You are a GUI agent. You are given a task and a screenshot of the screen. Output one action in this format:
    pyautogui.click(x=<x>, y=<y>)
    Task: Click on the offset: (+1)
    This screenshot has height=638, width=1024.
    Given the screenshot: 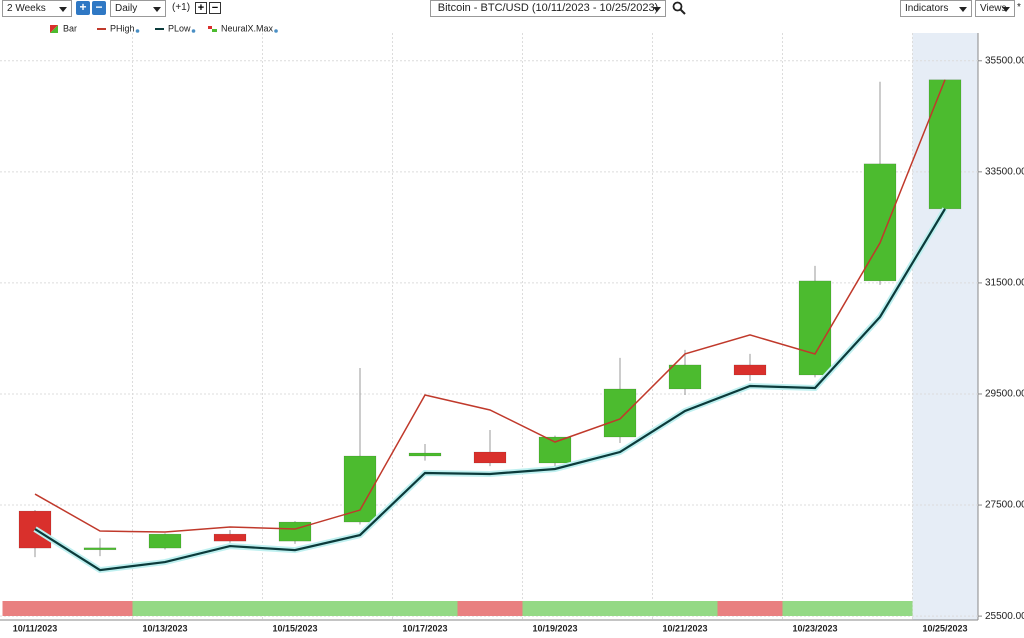 What is the action you would take?
    pyautogui.click(x=181, y=7)
    